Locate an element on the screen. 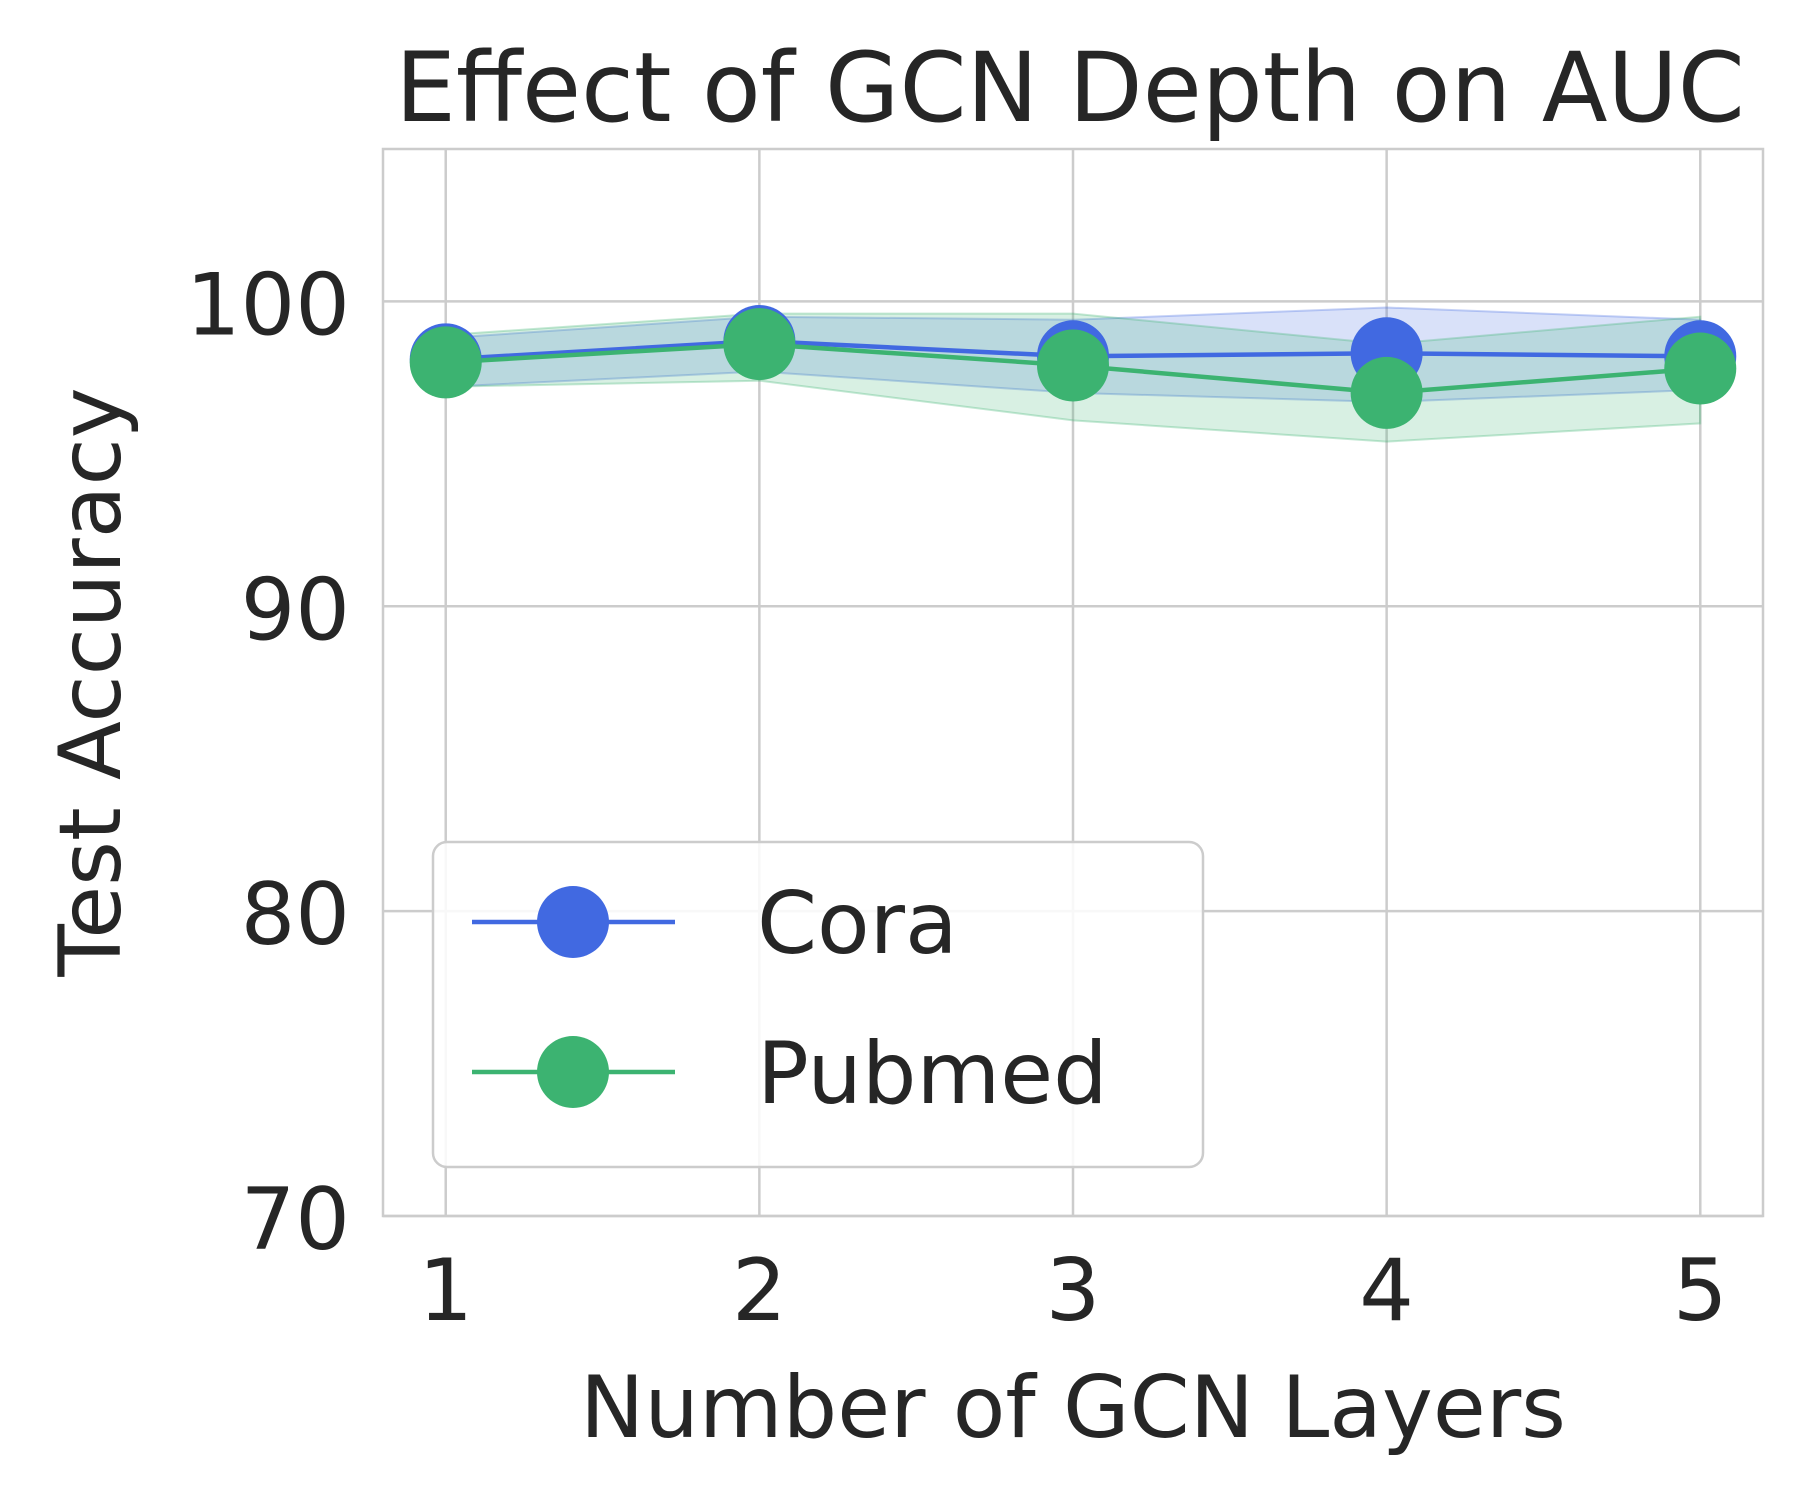 This screenshot has width=1800, height=1500. chart-title: Effect of GCN Depth on AUC is located at coordinates (1070, 88).